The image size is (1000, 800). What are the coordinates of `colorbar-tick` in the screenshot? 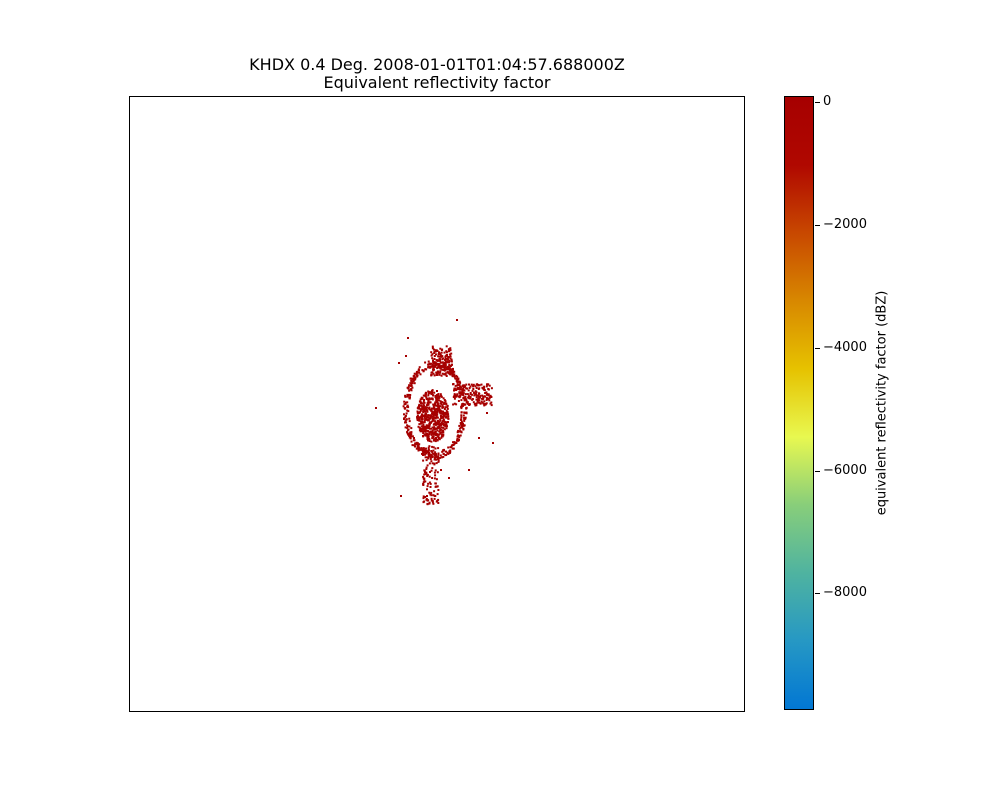 It's located at (817, 225).